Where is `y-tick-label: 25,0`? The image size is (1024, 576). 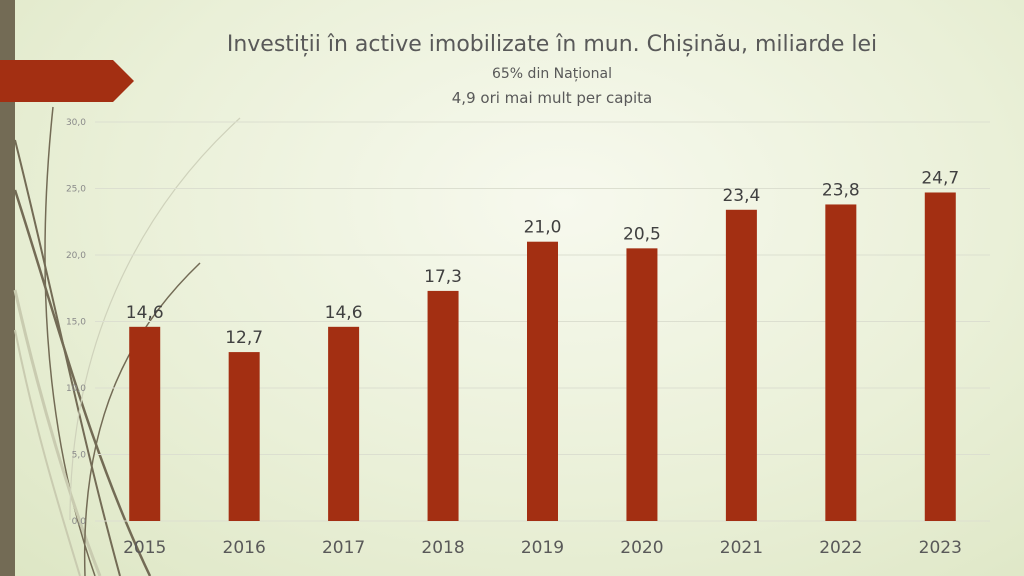 y-tick-label: 25,0 is located at coordinates (76, 190).